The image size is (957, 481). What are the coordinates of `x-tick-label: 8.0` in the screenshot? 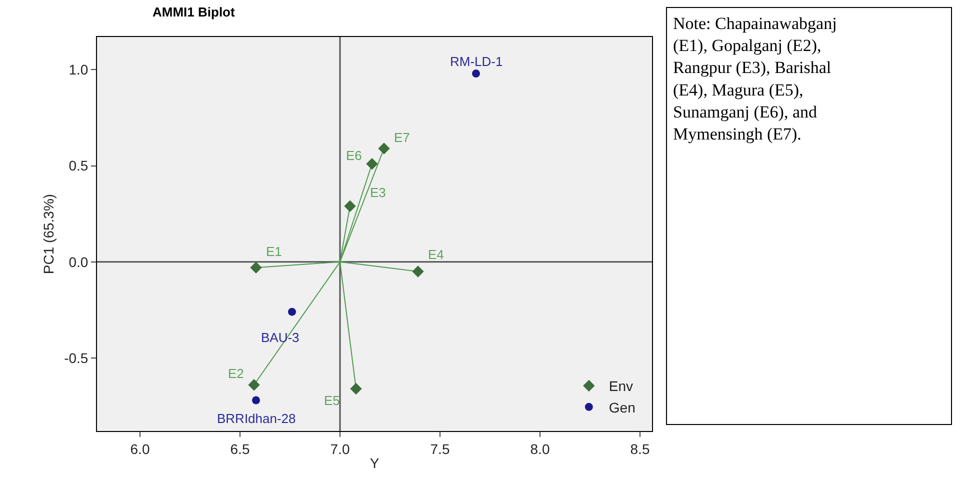 It's located at (540, 448).